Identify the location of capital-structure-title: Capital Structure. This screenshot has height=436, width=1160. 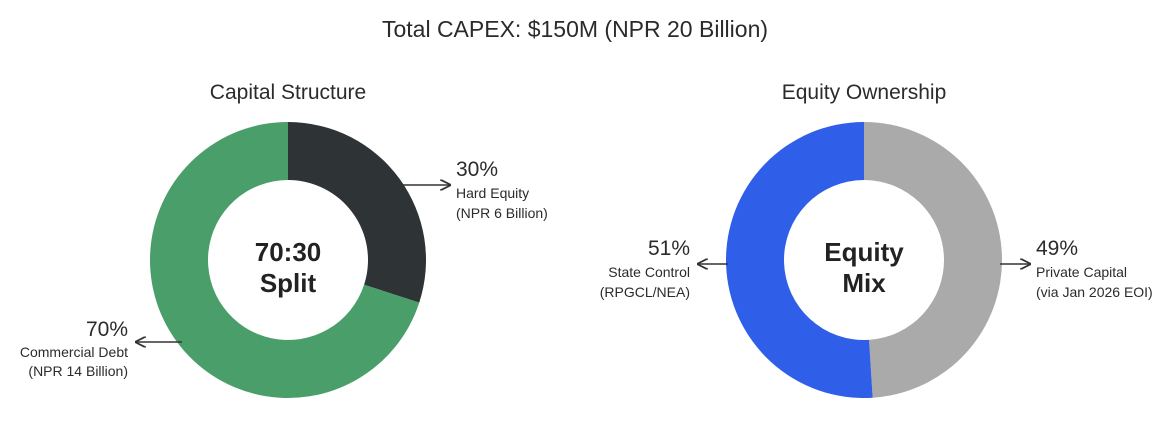
(288, 92).